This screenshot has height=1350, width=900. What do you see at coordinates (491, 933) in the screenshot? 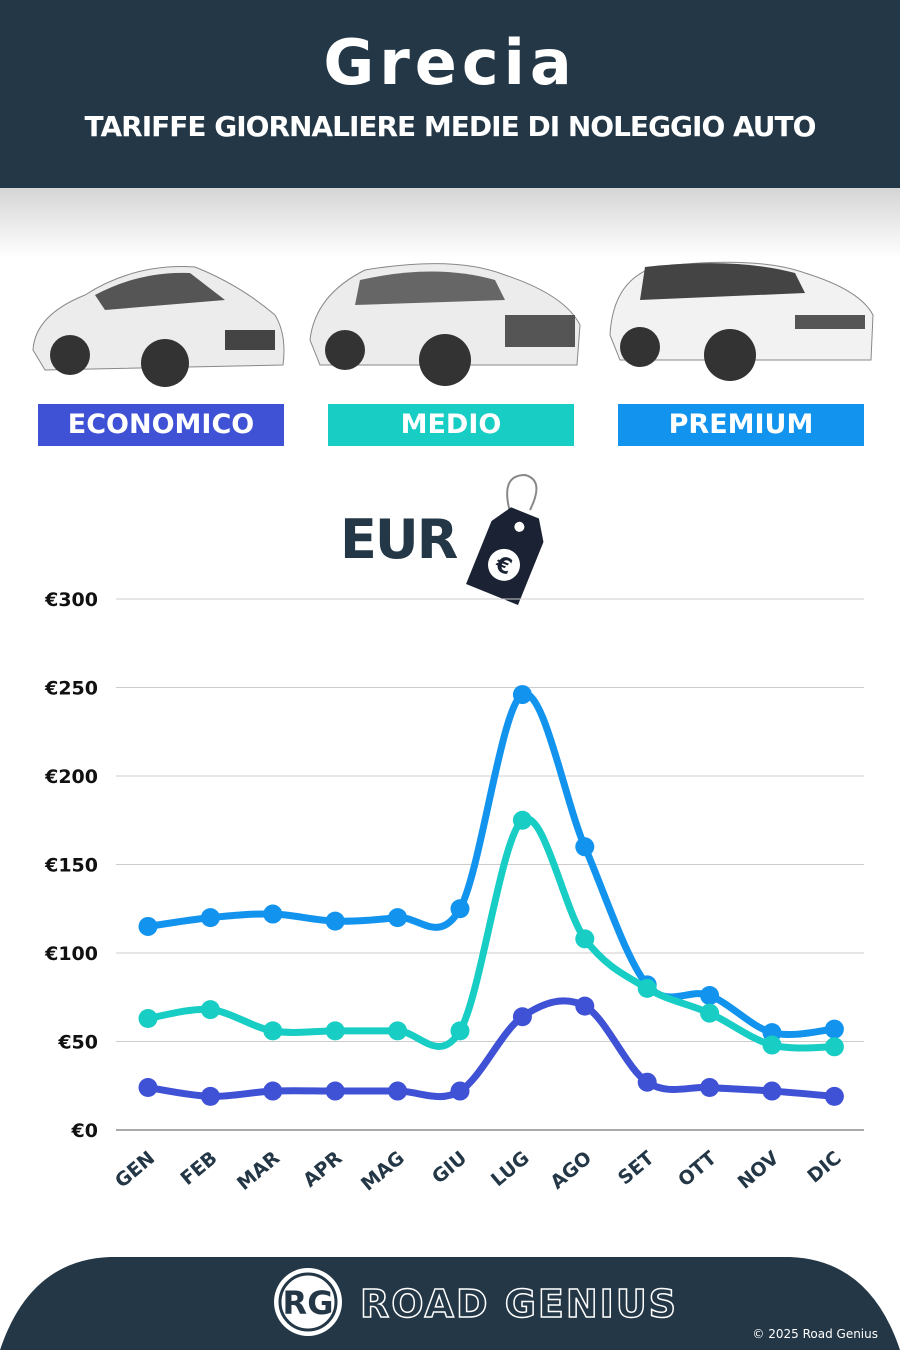
I see `series-line-medio` at bounding box center [491, 933].